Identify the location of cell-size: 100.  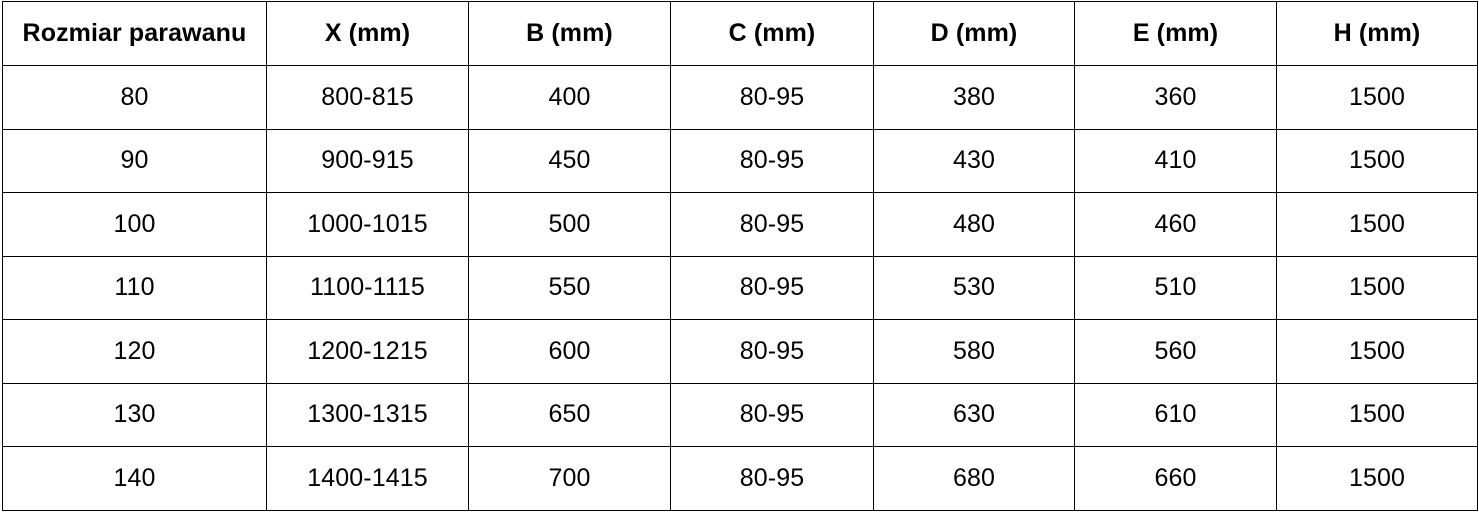
(134, 224).